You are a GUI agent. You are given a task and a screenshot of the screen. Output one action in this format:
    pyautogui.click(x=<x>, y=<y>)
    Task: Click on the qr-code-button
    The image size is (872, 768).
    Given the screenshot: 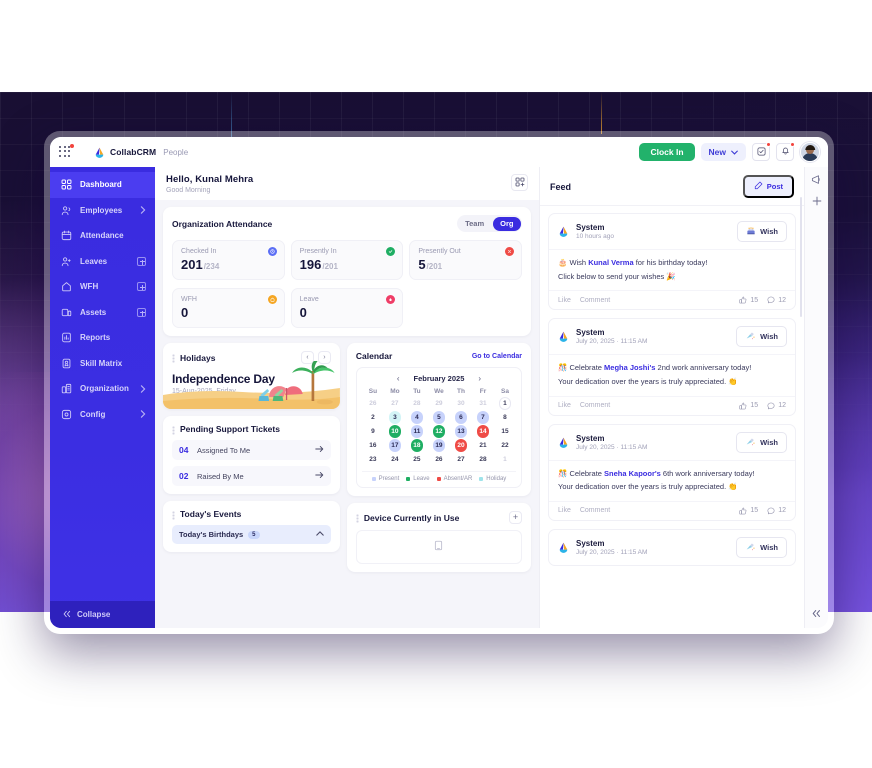 What is the action you would take?
    pyautogui.click(x=519, y=182)
    